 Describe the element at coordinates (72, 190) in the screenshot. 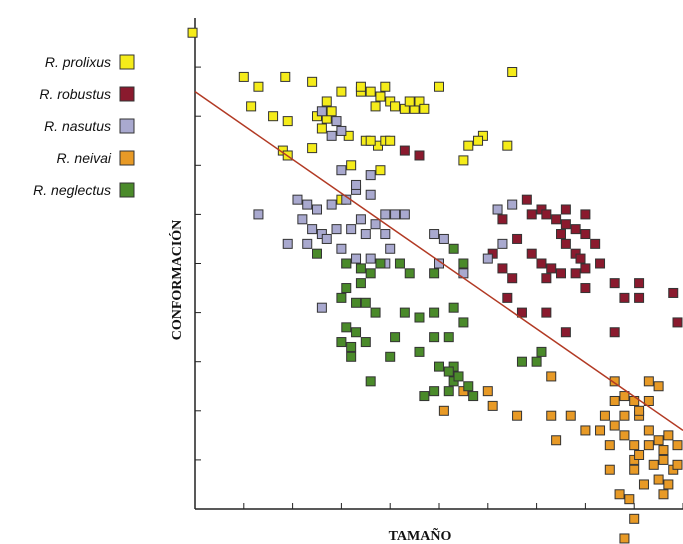

I see `legend-label: R. neglectus` at that location.